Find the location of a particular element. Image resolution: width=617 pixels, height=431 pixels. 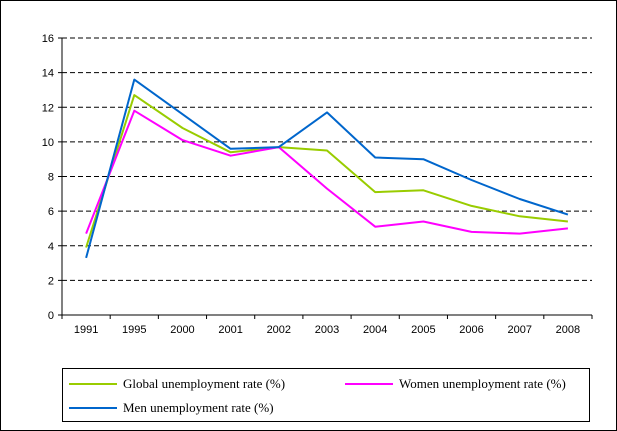

legend-label-men: Men unemployment rate (%) is located at coordinates (198, 407).